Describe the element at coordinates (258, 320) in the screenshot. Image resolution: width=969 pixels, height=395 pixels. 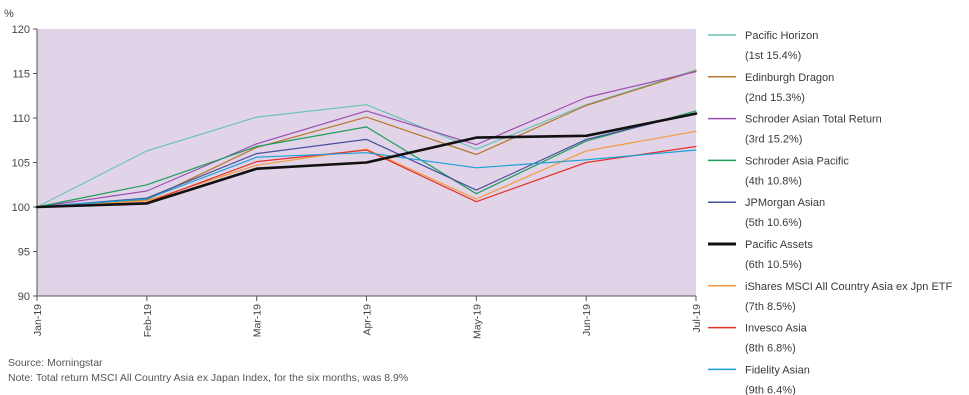
I see `x-tick-label: Mar-19` at that location.